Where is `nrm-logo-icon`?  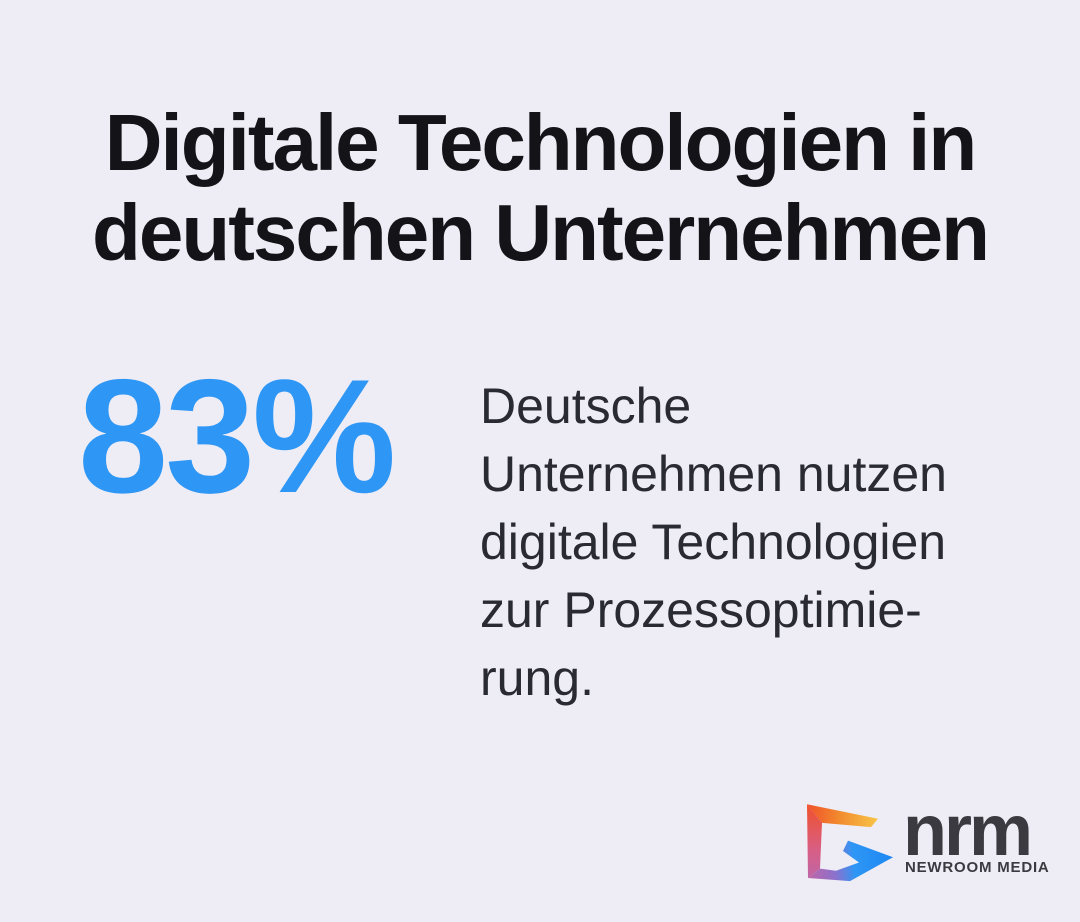 nrm-logo-icon is located at coordinates (850, 843).